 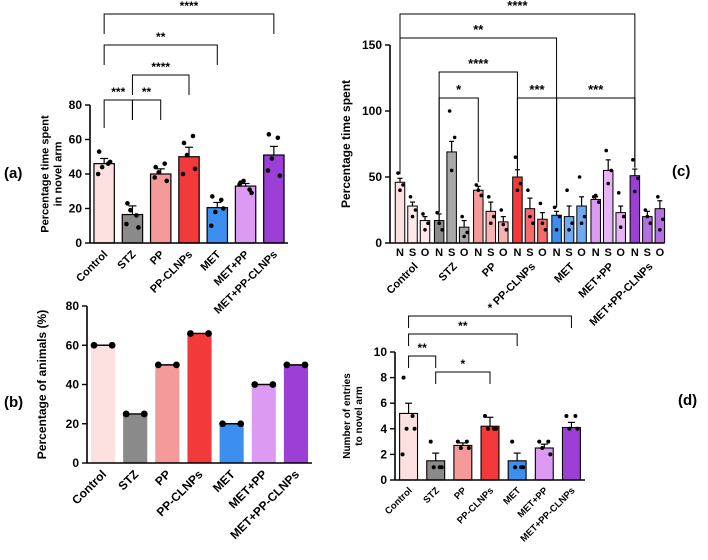 I want to click on c-xtick-label: STZ, so click(x=448, y=271).